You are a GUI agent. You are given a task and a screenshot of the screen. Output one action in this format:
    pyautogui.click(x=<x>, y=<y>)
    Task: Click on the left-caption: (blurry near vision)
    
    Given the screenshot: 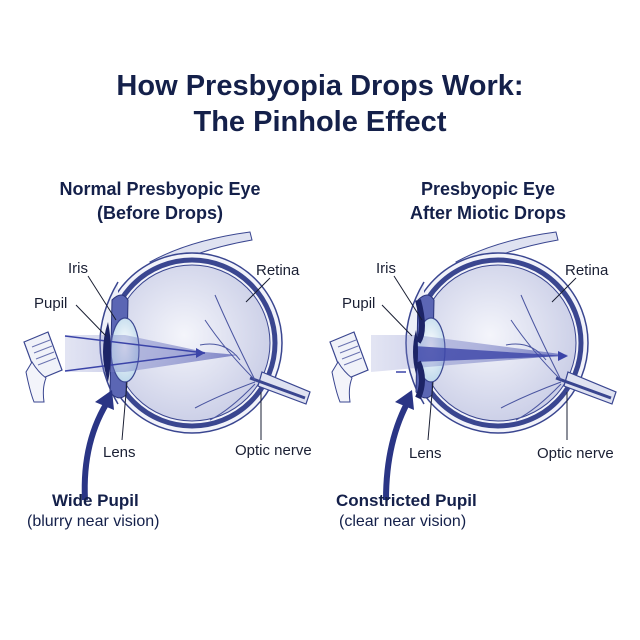 What is the action you would take?
    pyautogui.click(x=93, y=521)
    